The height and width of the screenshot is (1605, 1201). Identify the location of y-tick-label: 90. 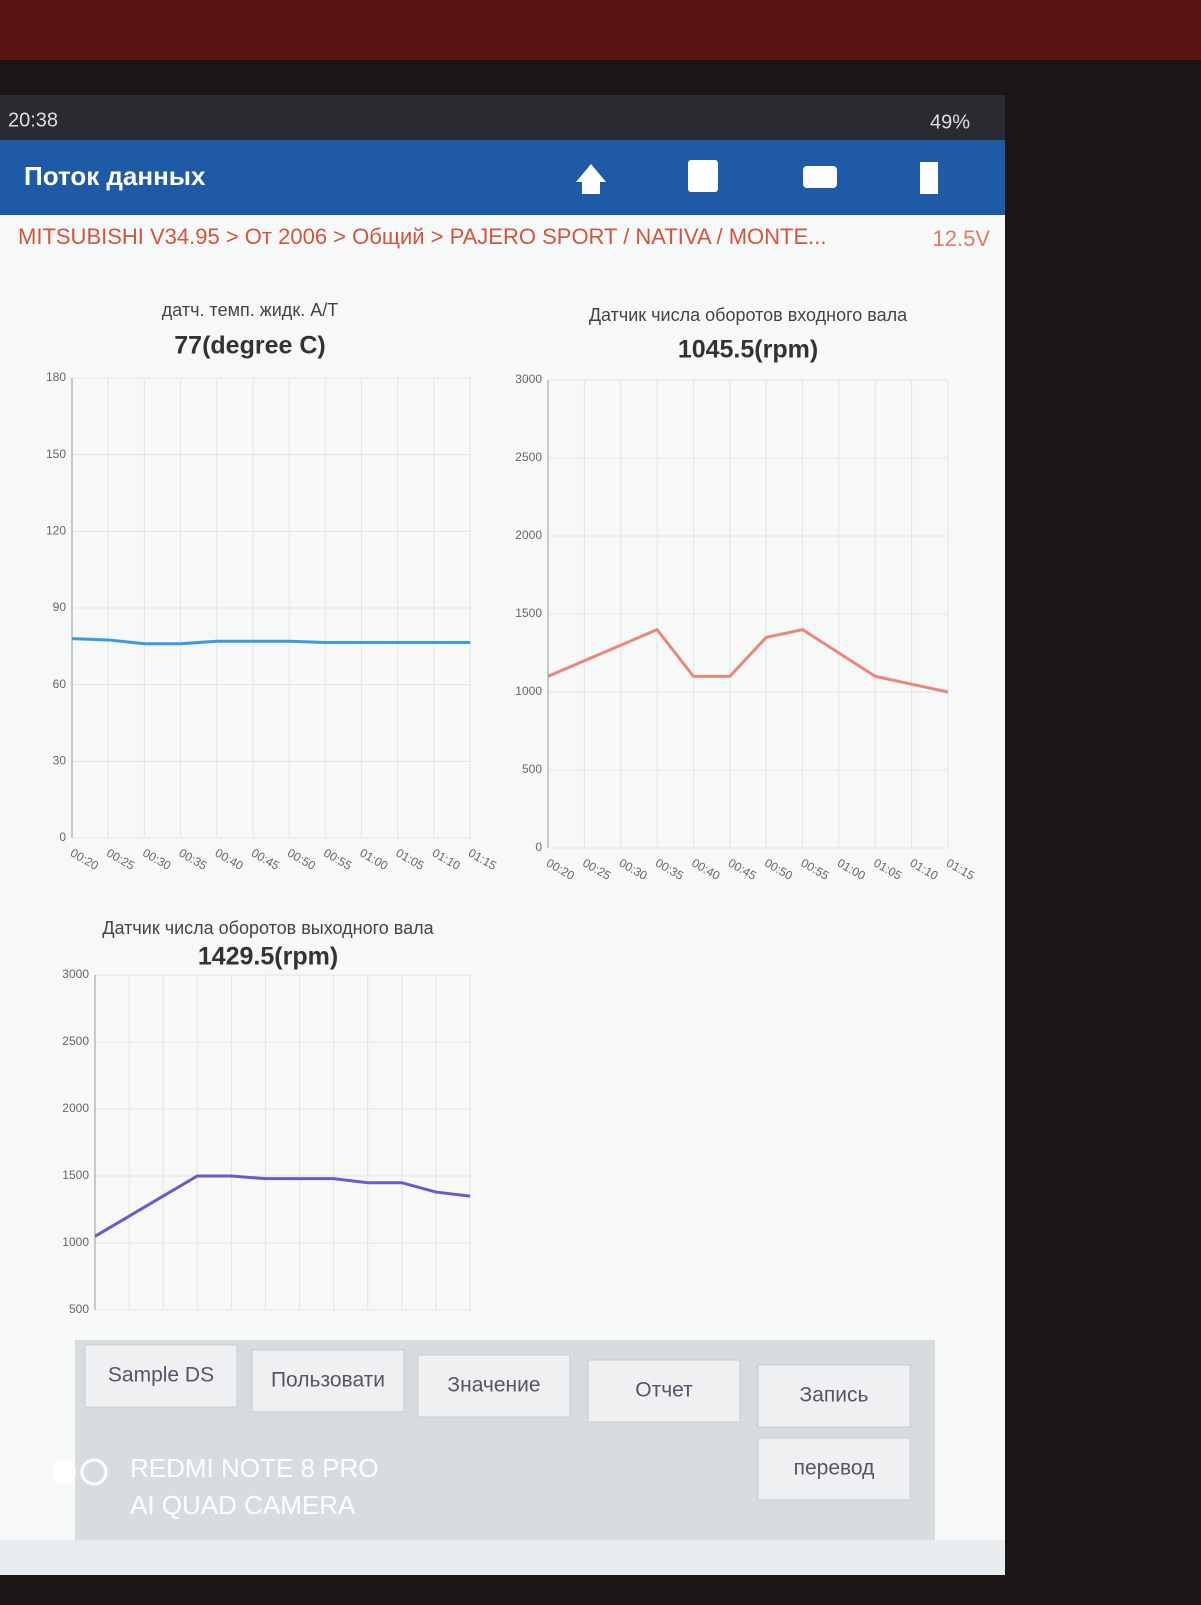
(60, 607).